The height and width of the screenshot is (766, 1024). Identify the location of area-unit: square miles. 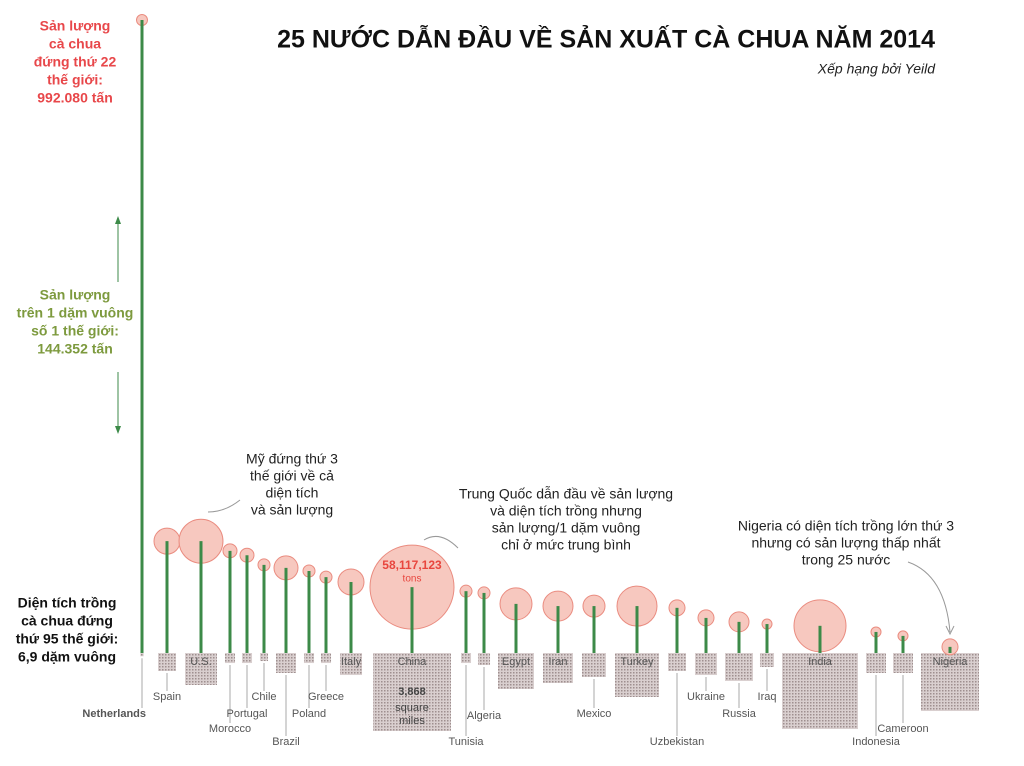
(412, 714).